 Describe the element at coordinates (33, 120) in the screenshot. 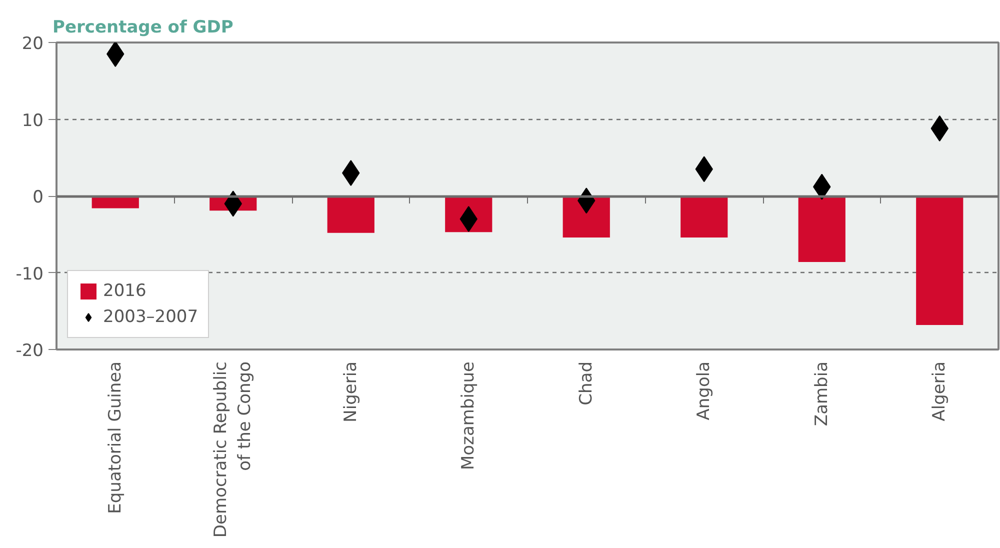

I see `y-tick-label: 10` at that location.